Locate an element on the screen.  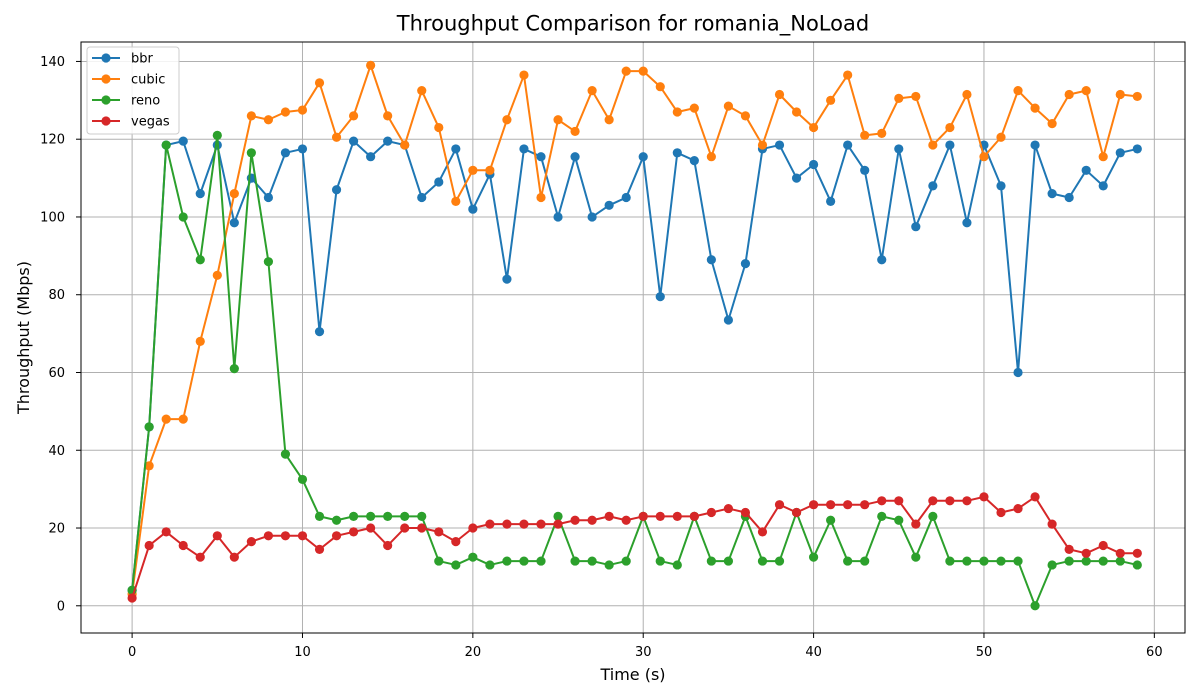
x-tick-label: 20 is located at coordinates (473, 652).